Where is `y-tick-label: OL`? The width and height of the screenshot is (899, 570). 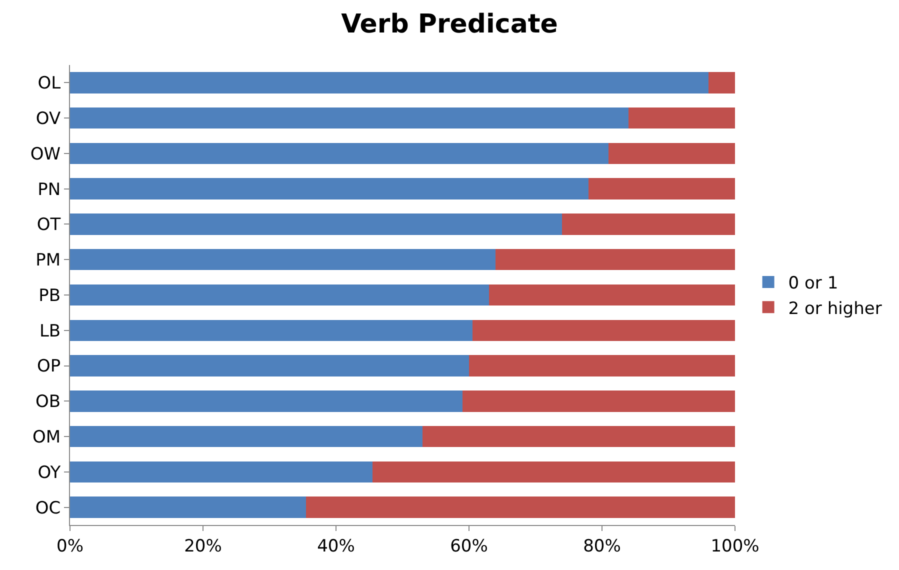 y-tick-label: OL is located at coordinates (50, 84).